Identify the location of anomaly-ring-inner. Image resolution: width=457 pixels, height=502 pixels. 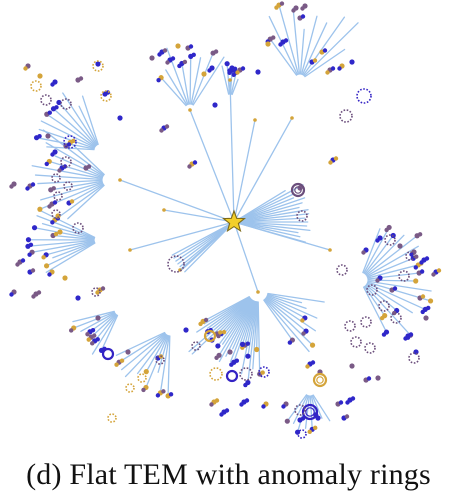
(320, 380).